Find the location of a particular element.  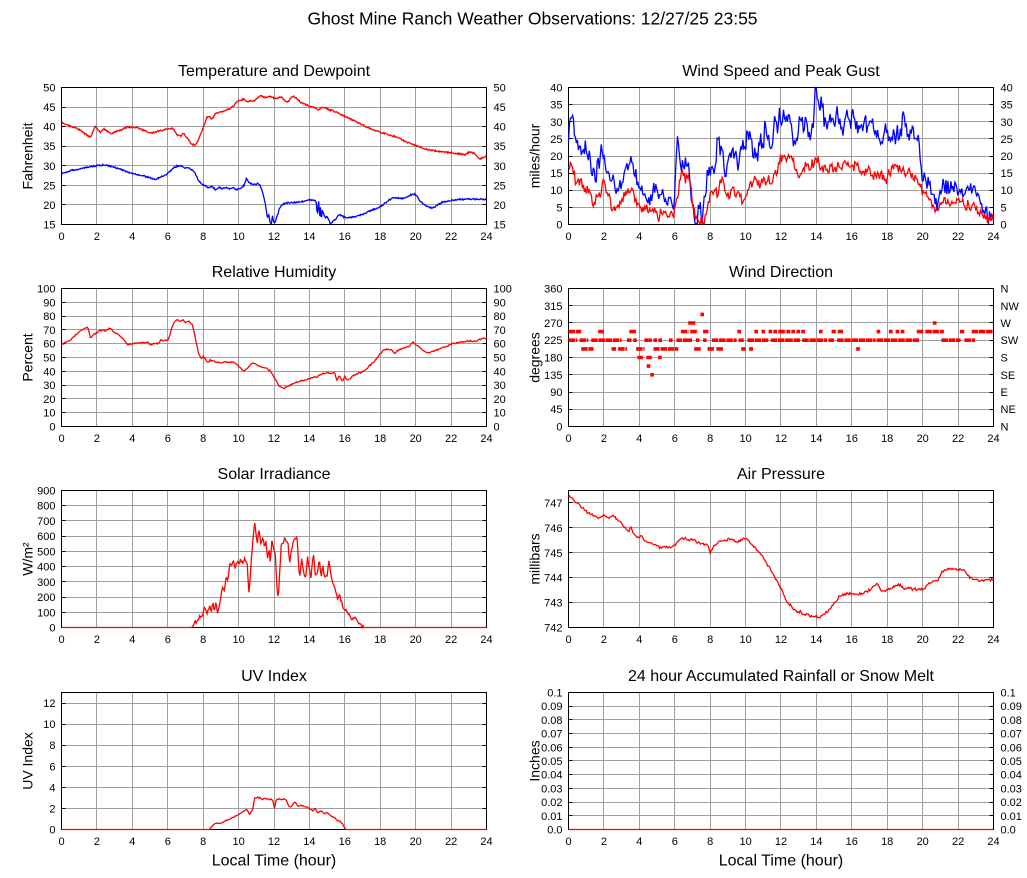

svg-text: Inches is located at coordinates (535, 760).